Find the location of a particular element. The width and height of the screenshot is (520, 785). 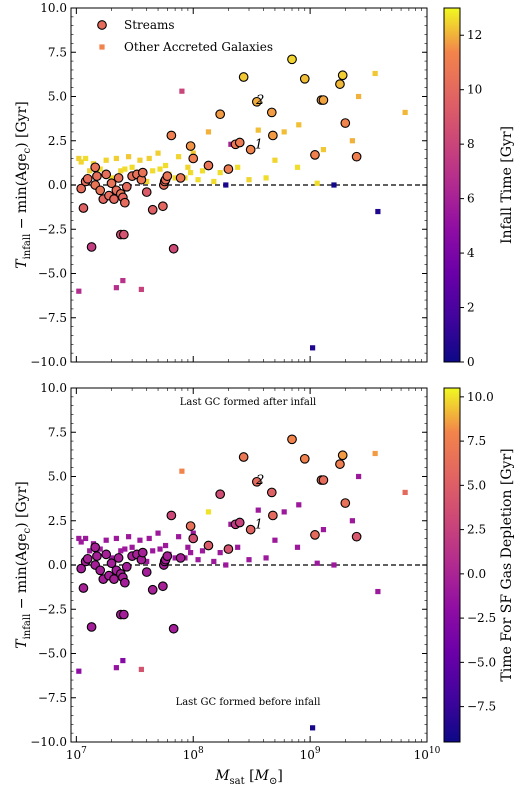

y-tick-label: 7.5 is located at coordinates (57, 432).